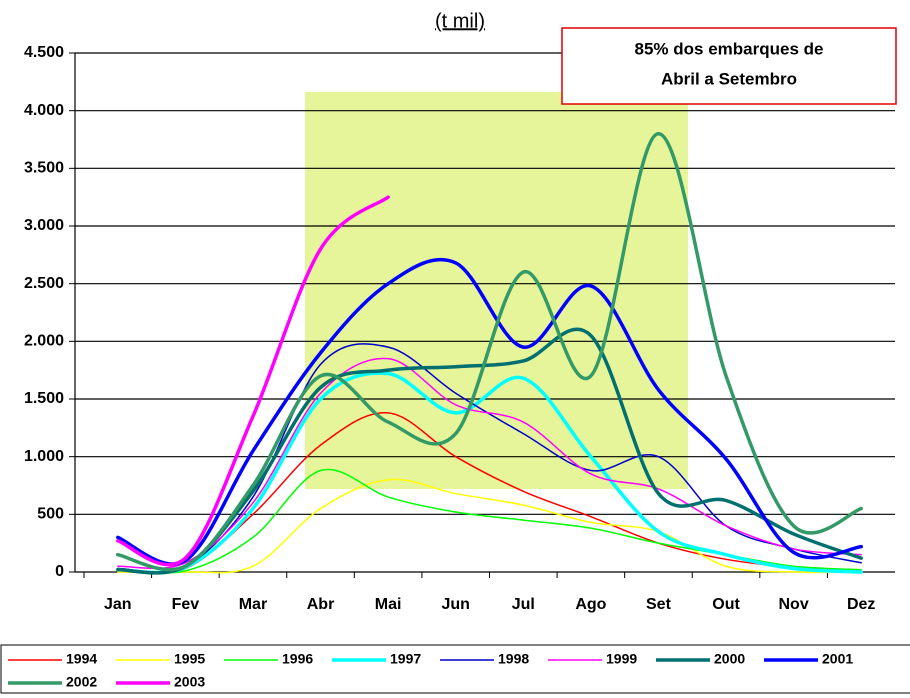  Describe the element at coordinates (44, 52) in the screenshot. I see `y-tick-label: 4.500` at that location.